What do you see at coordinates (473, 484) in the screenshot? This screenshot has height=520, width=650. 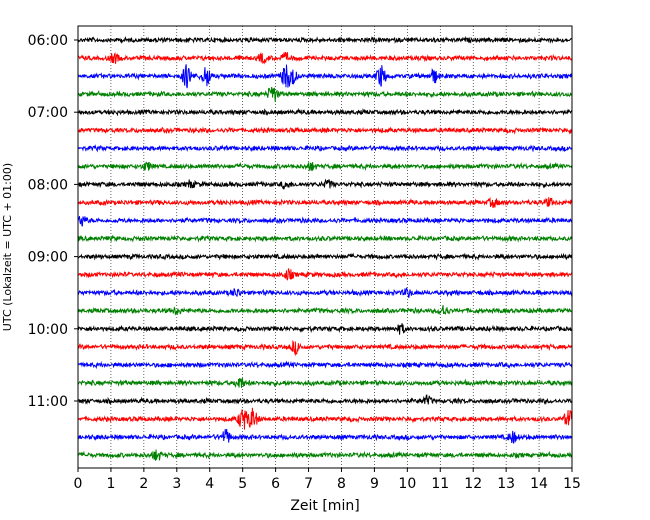 I see `x-tick-label-12: 12` at bounding box center [473, 484].